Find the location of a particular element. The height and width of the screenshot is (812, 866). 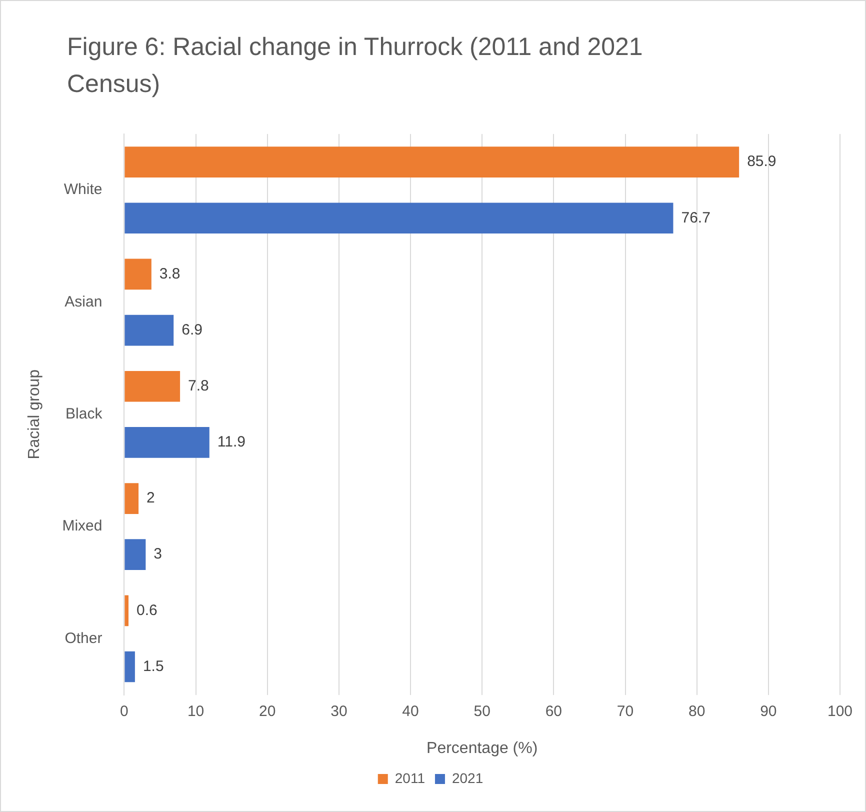

y-tick-label: Mixed is located at coordinates (82, 526).